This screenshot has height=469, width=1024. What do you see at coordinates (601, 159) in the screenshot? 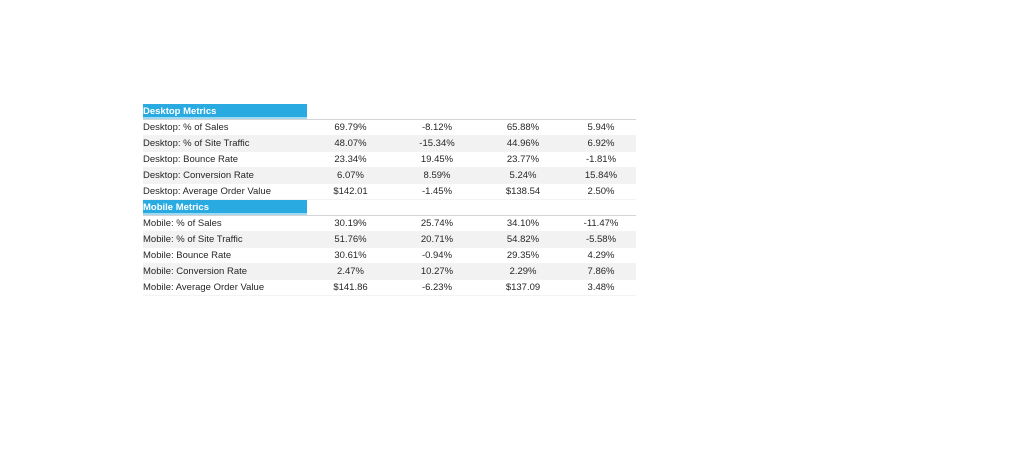
I see `metric-value: -1.81%` at bounding box center [601, 159].